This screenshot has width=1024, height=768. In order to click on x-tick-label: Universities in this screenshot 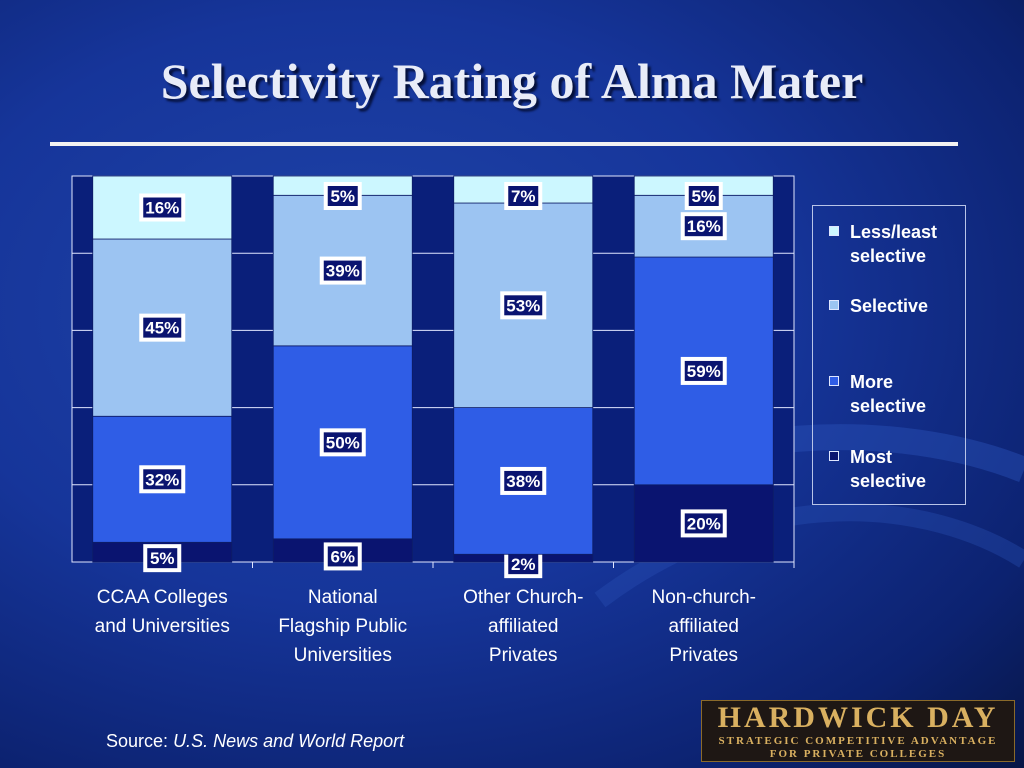, I will do `click(343, 655)`.